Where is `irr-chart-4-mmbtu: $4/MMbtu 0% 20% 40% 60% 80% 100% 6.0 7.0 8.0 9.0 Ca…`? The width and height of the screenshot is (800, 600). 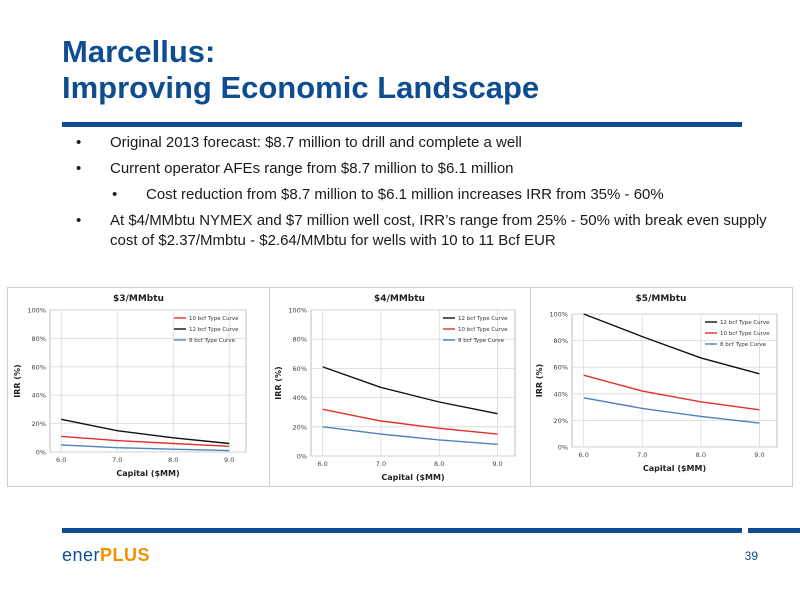 irr-chart-4-mmbtu: $4/MMbtu 0% 20% 40% 60% 80% 100% 6.0 7.0 8.0 9.0 Ca… is located at coordinates (395, 388).